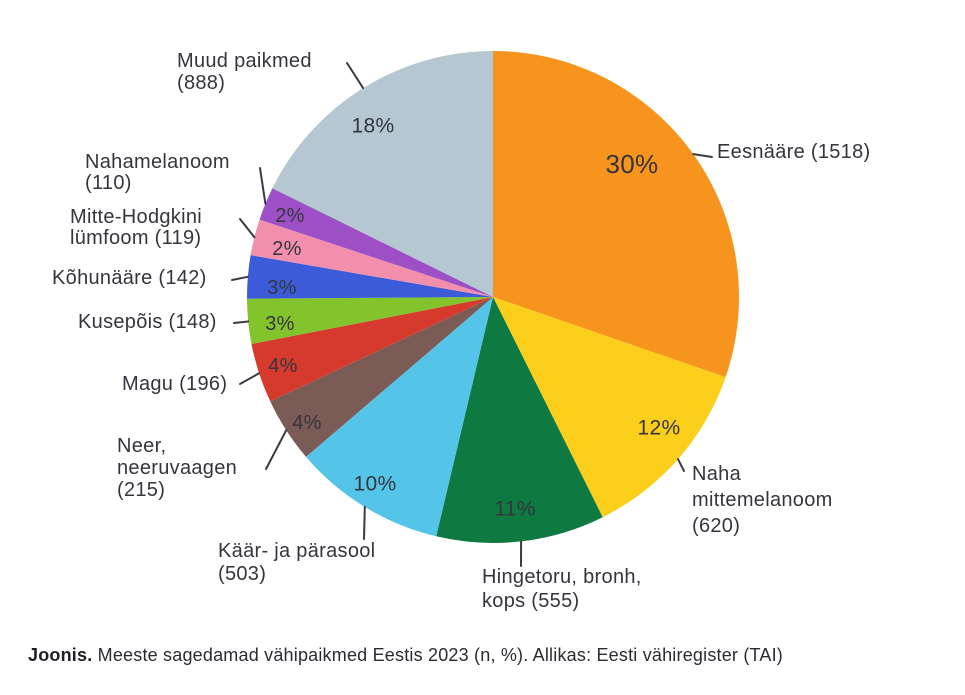 The height and width of the screenshot is (695, 965). Describe the element at coordinates (702, 155) in the screenshot. I see `leader-line-eesnääre` at that location.